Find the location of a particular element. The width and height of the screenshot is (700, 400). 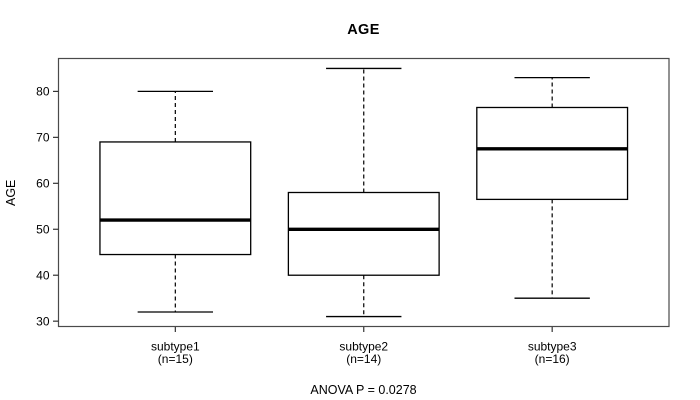

y-tick-label: 80 is located at coordinates (43, 92).